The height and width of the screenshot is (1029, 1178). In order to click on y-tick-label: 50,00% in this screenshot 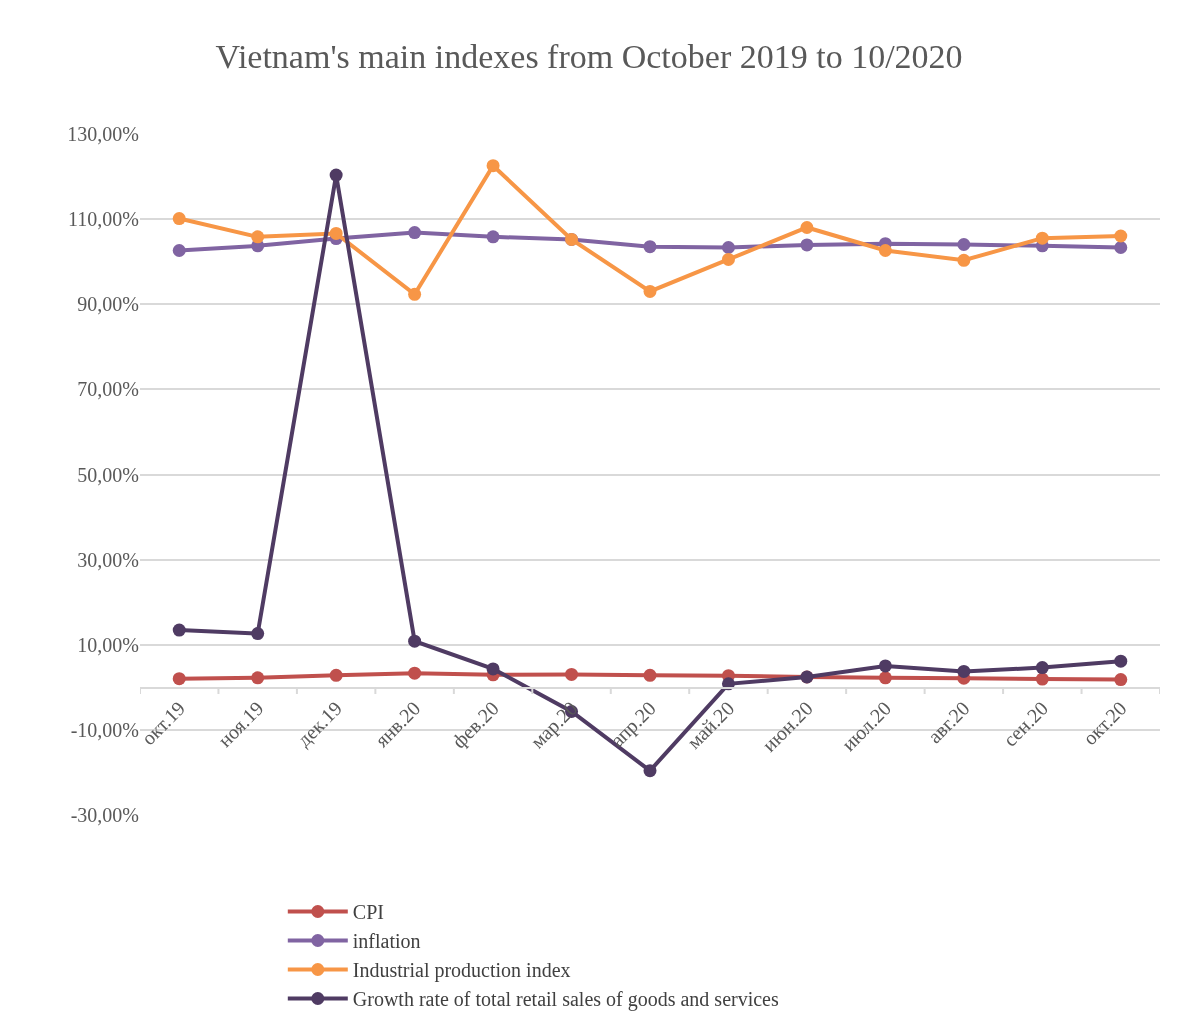, I will do `click(108, 474)`.